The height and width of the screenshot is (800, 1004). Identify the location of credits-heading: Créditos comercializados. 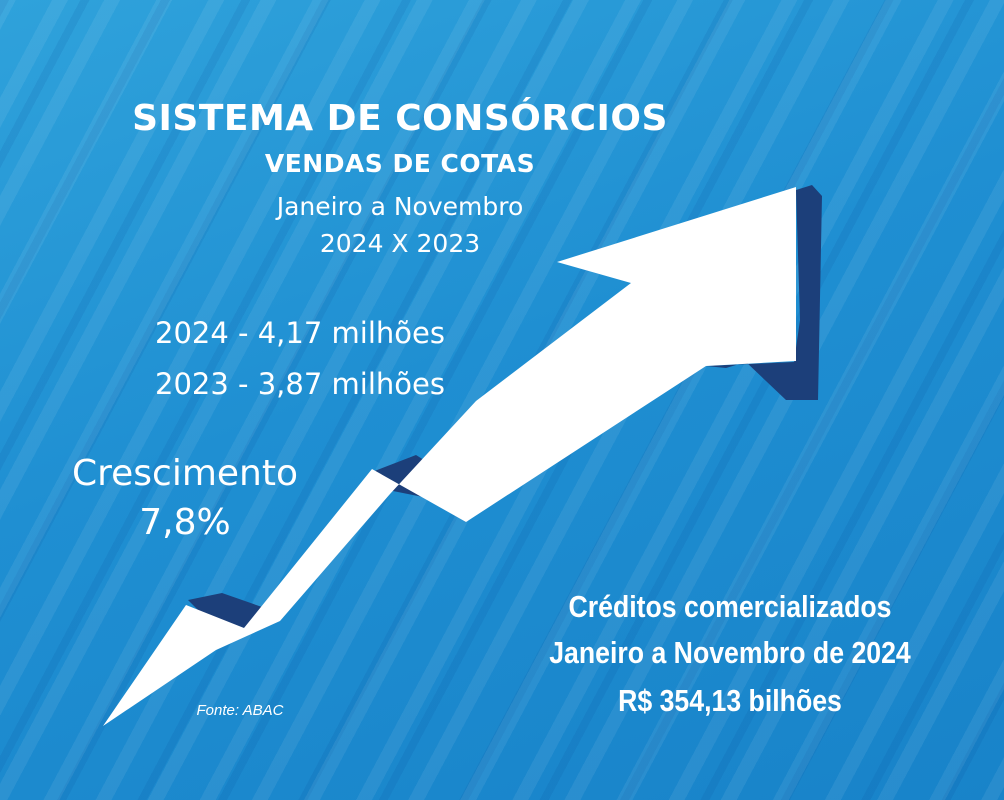
(730, 606).